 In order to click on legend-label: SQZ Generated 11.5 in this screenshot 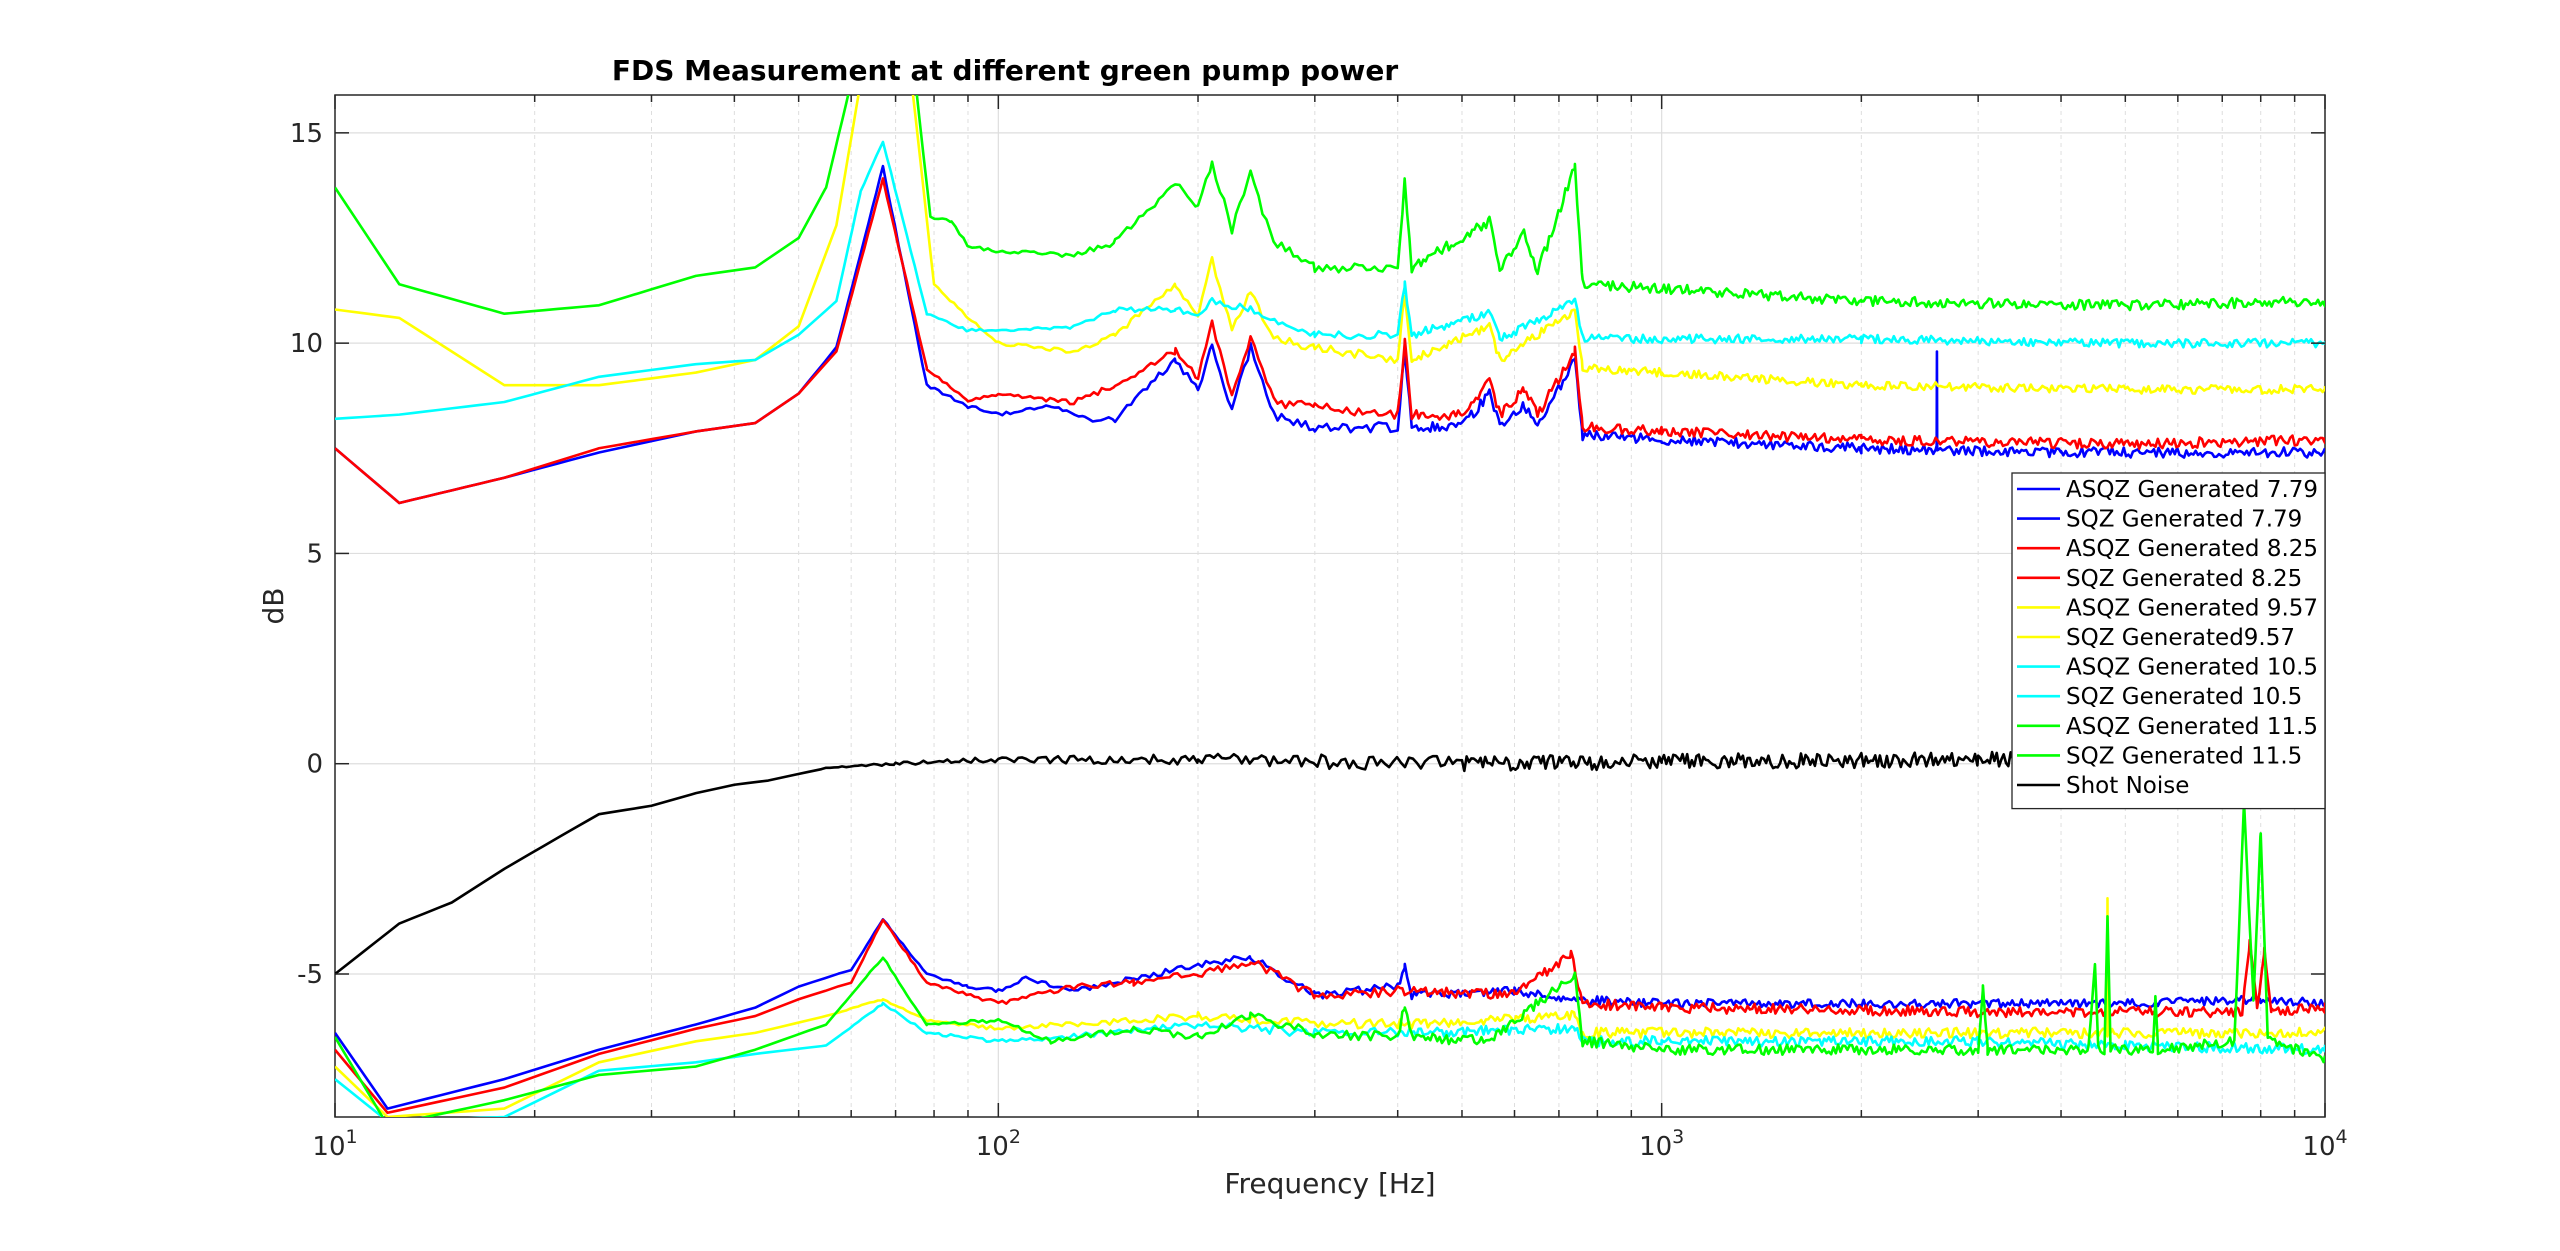, I will do `click(2184, 756)`.